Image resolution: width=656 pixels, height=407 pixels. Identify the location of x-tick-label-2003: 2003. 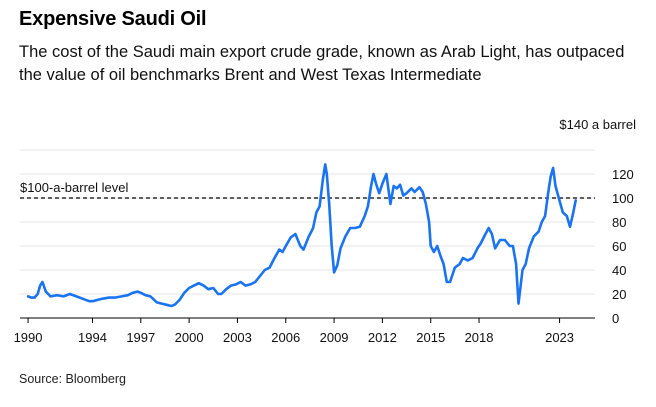
(237, 337).